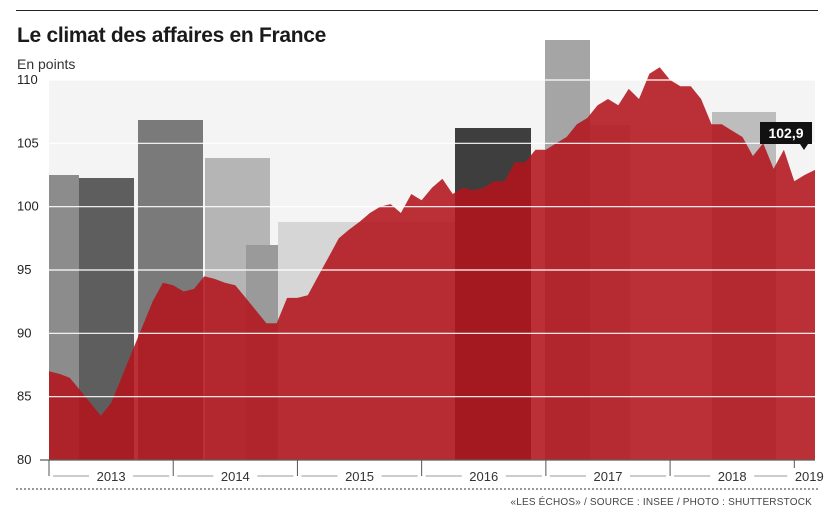 This screenshot has height=515, width=834. I want to click on year-label: 2014, so click(235, 476).